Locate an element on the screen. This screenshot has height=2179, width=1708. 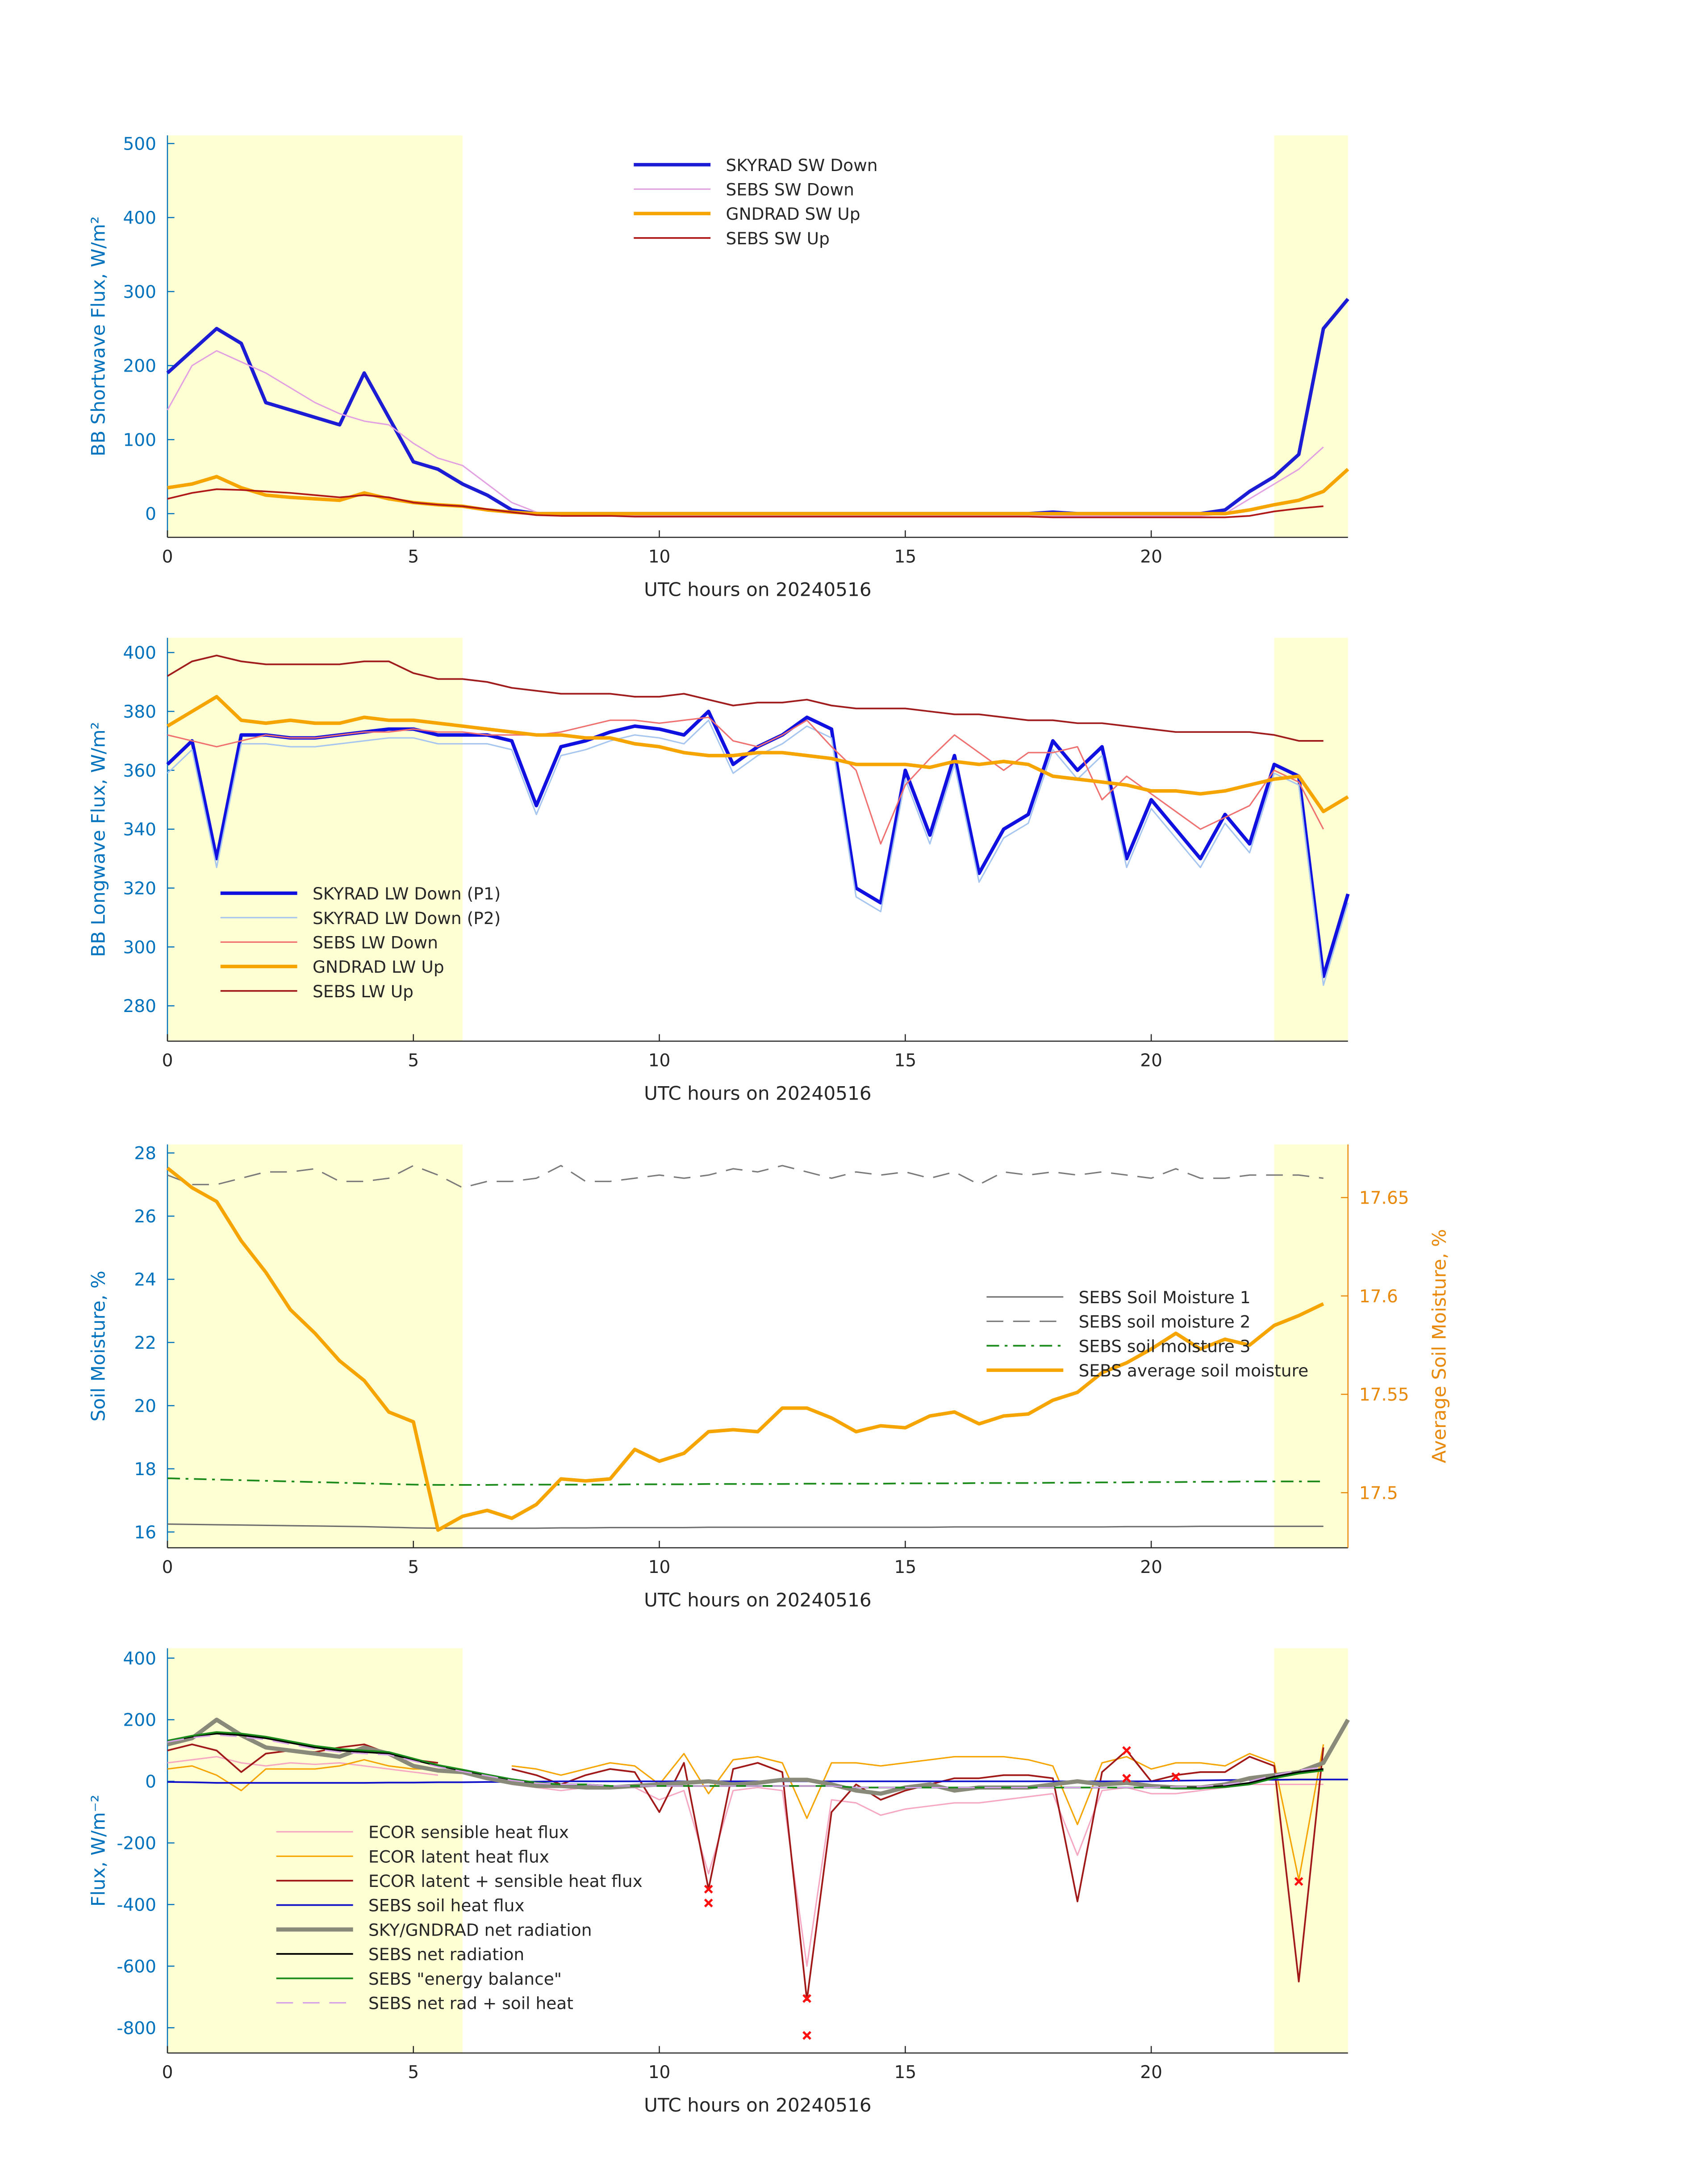
legend-label: SKYRAD LW Down (P1) is located at coordinates (407, 894).